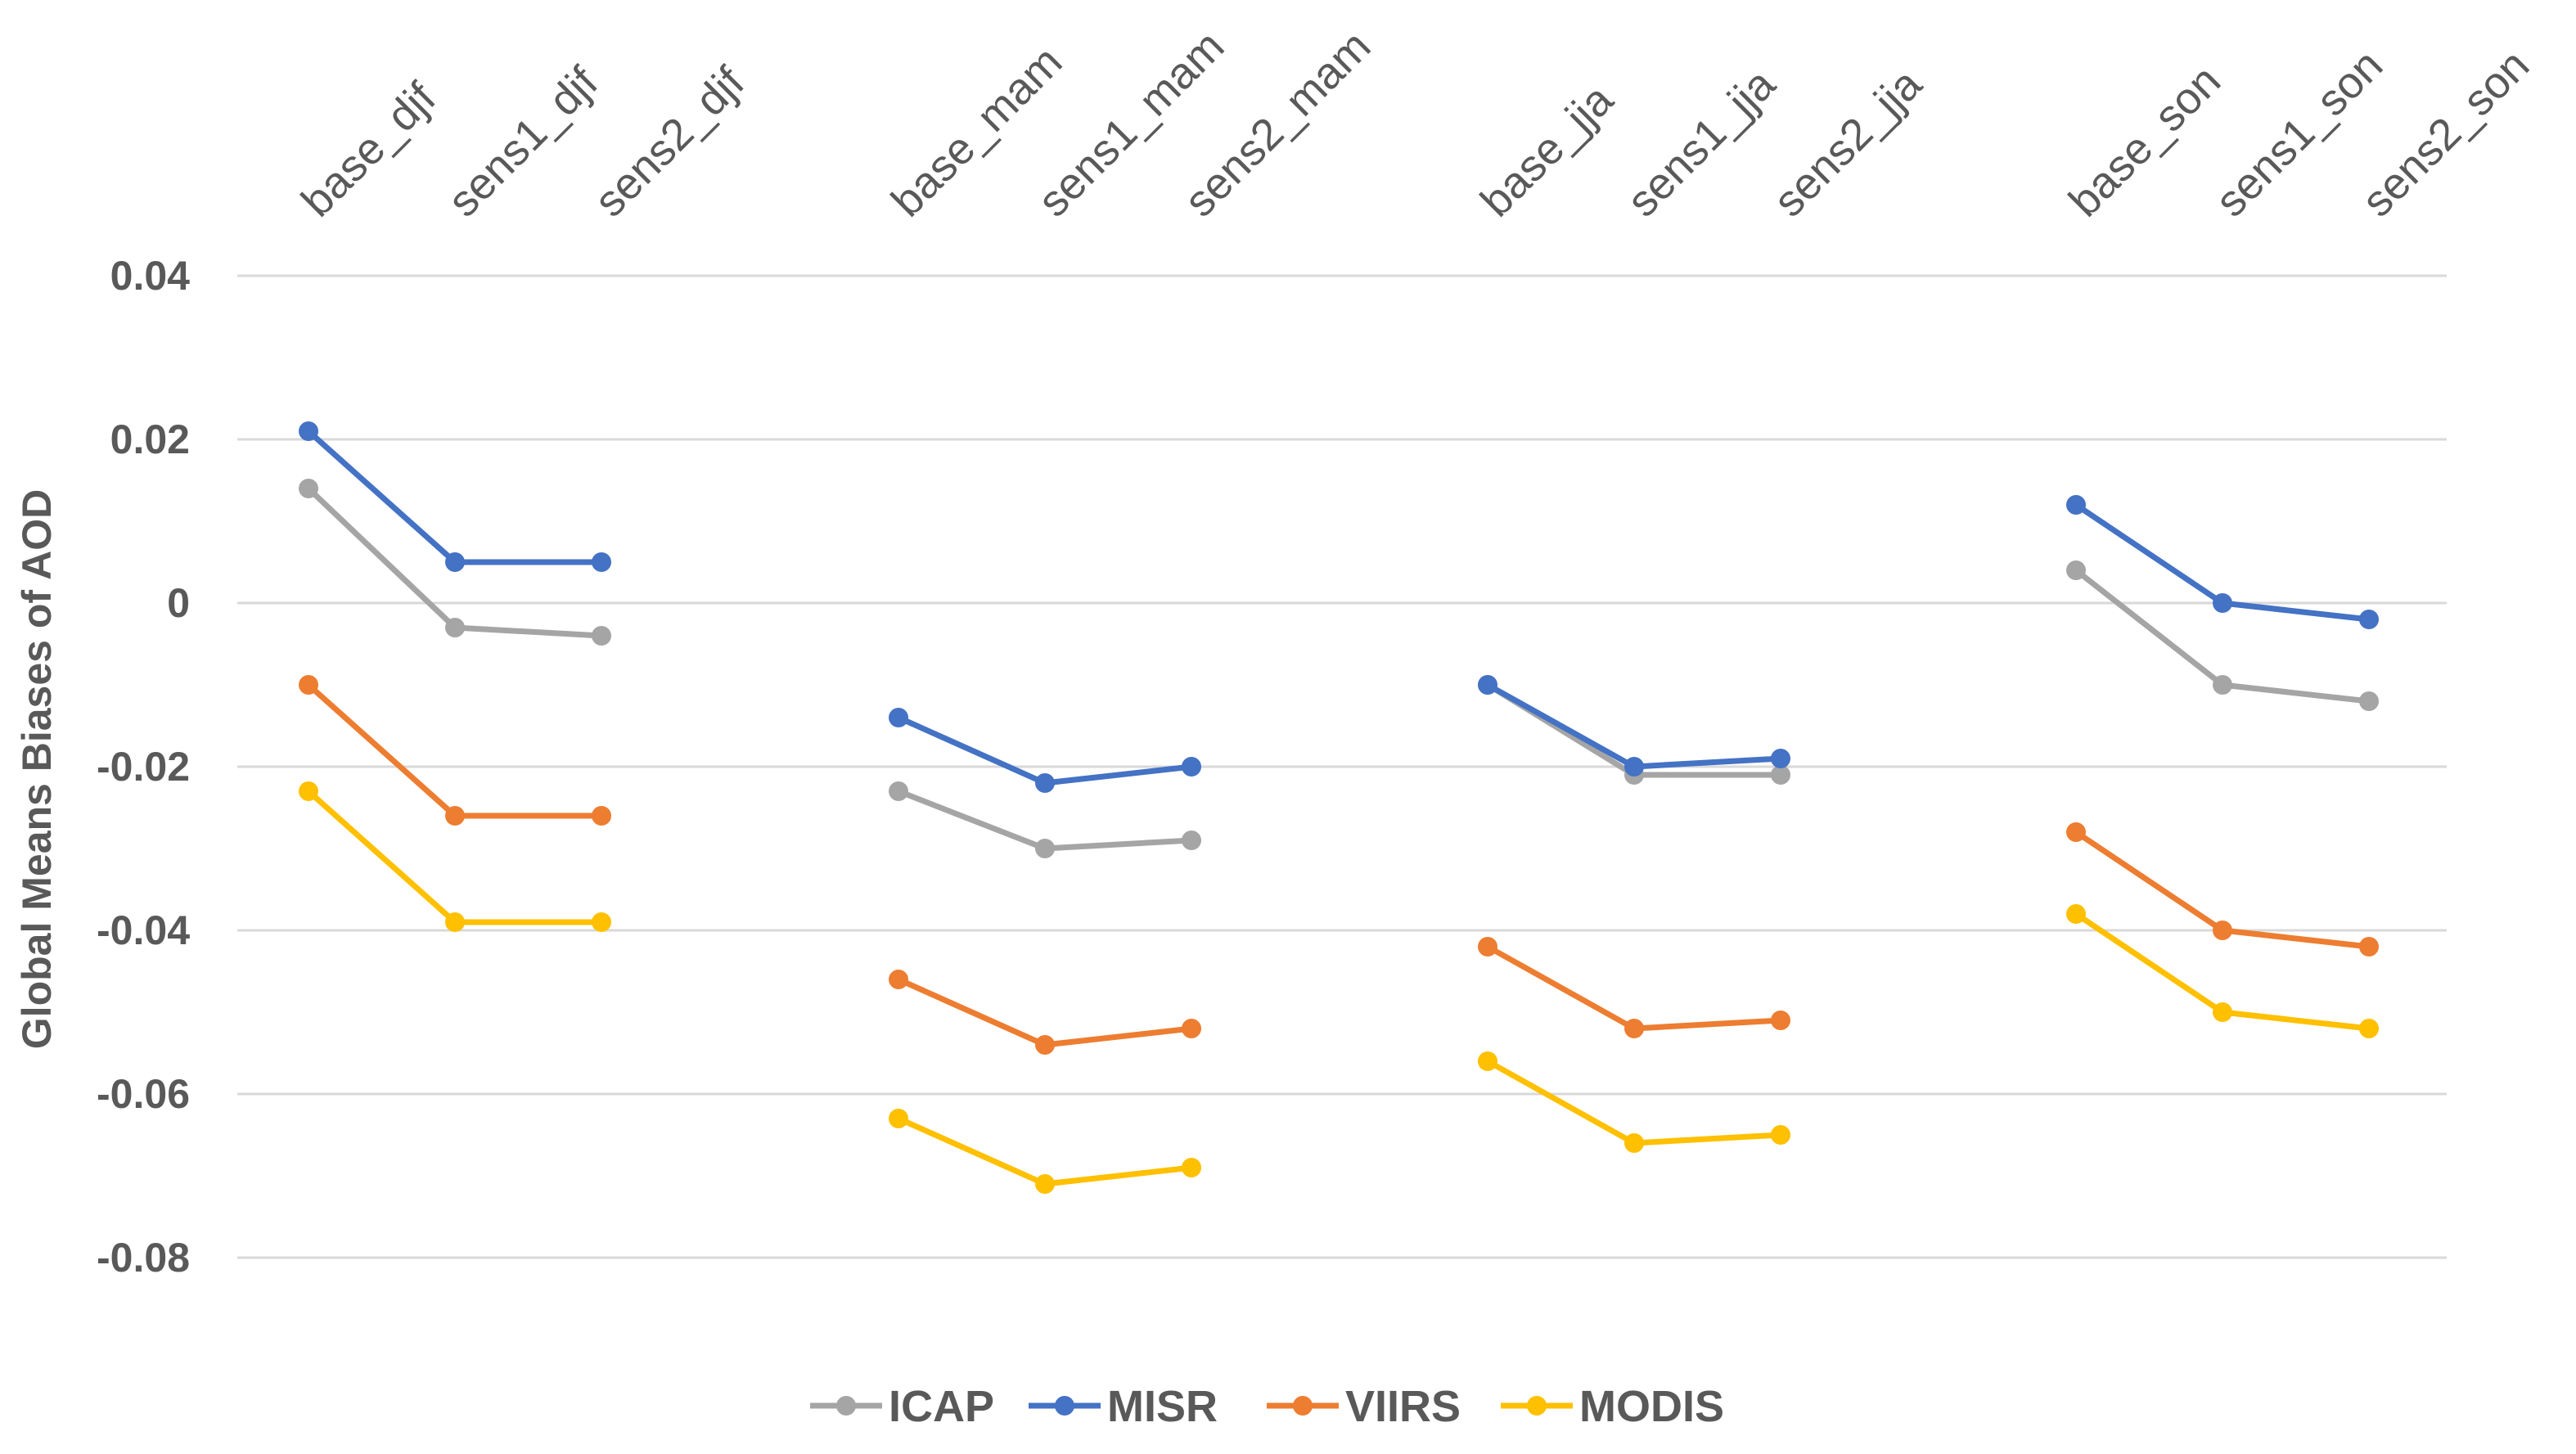  What do you see at coordinates (150, 439) in the screenshot?
I see `y-tick-label: 0.02` at bounding box center [150, 439].